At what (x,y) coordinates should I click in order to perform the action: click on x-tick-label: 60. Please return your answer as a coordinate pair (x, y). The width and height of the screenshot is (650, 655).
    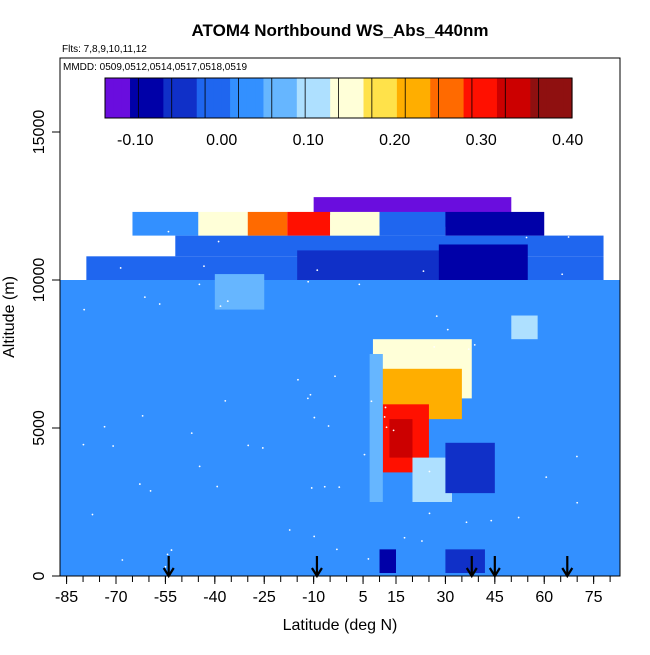
    Looking at the image, I should click on (544, 597).